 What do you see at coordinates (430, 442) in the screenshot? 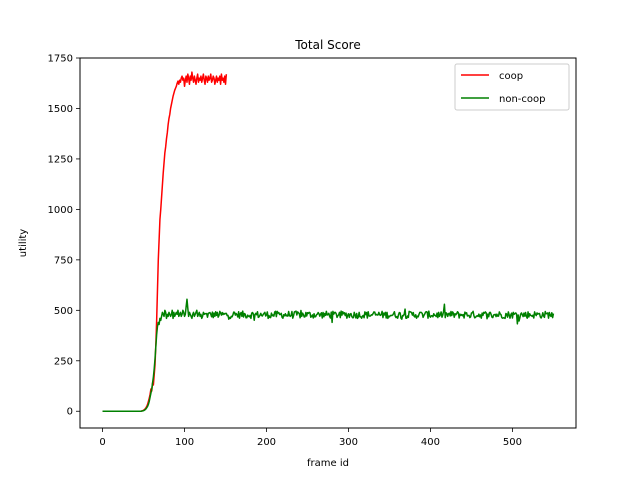
I see `x-tick-label: 400` at bounding box center [430, 442].